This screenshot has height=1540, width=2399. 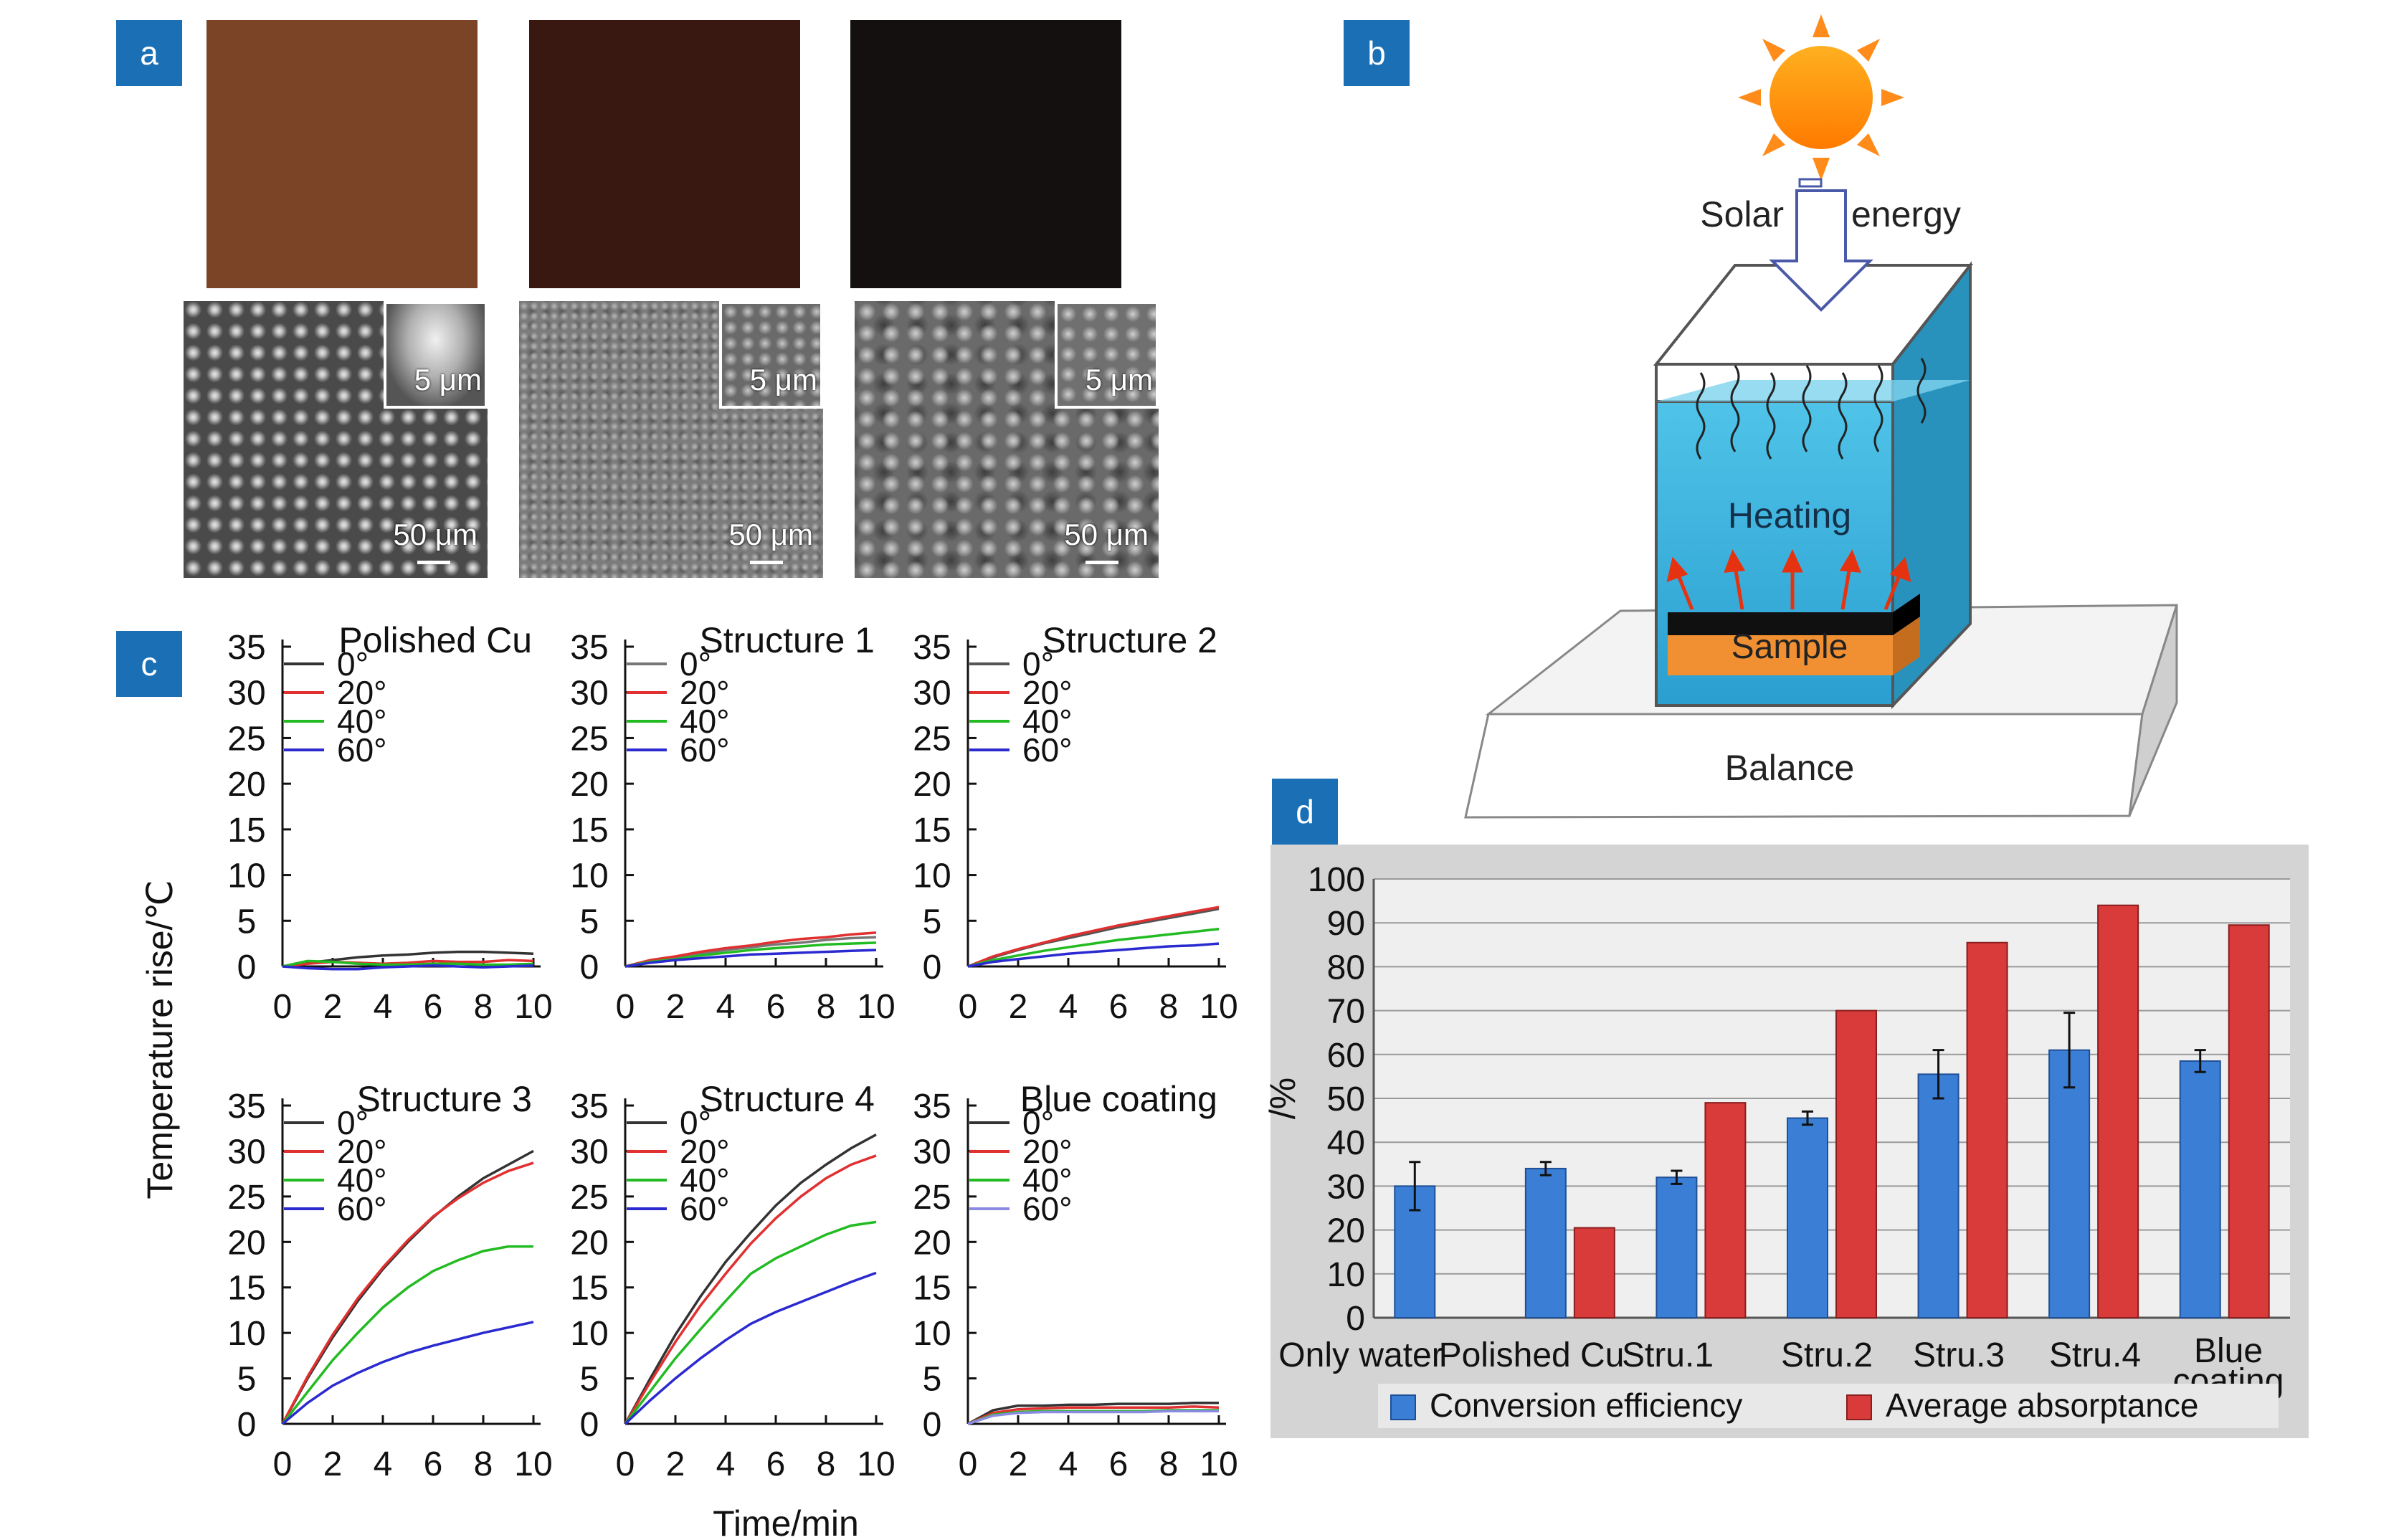 I want to click on x-tick-label: Stru.2, so click(x=1827, y=1355).